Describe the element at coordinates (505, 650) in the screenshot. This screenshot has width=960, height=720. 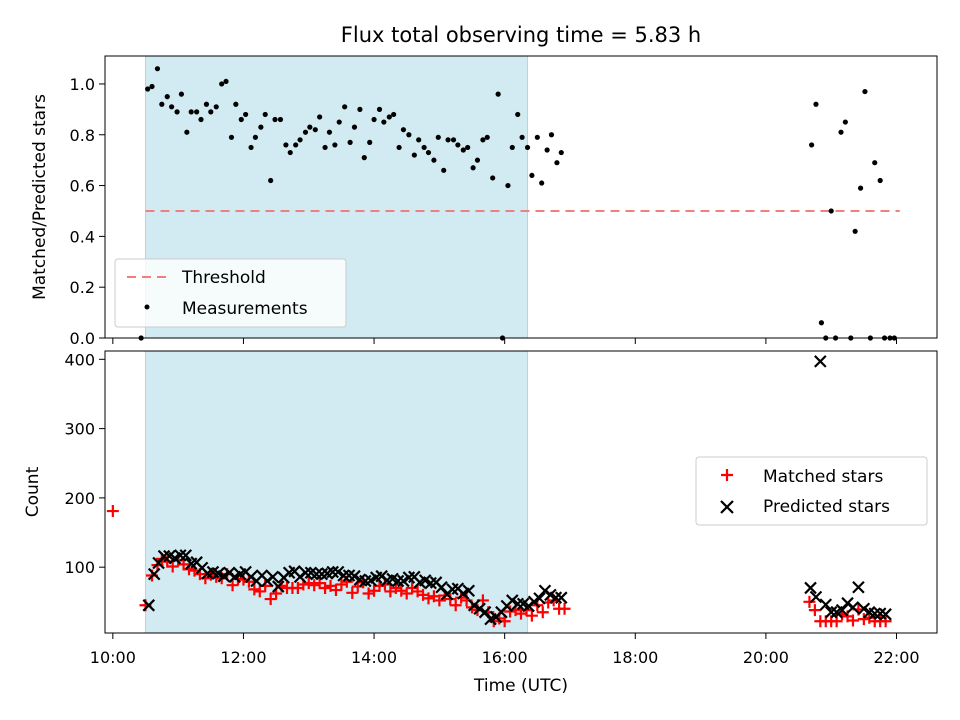
I see `bottom-x-axis: 10:00 12:00 14:00 16:00 18:00 20:00 22:00` at that location.